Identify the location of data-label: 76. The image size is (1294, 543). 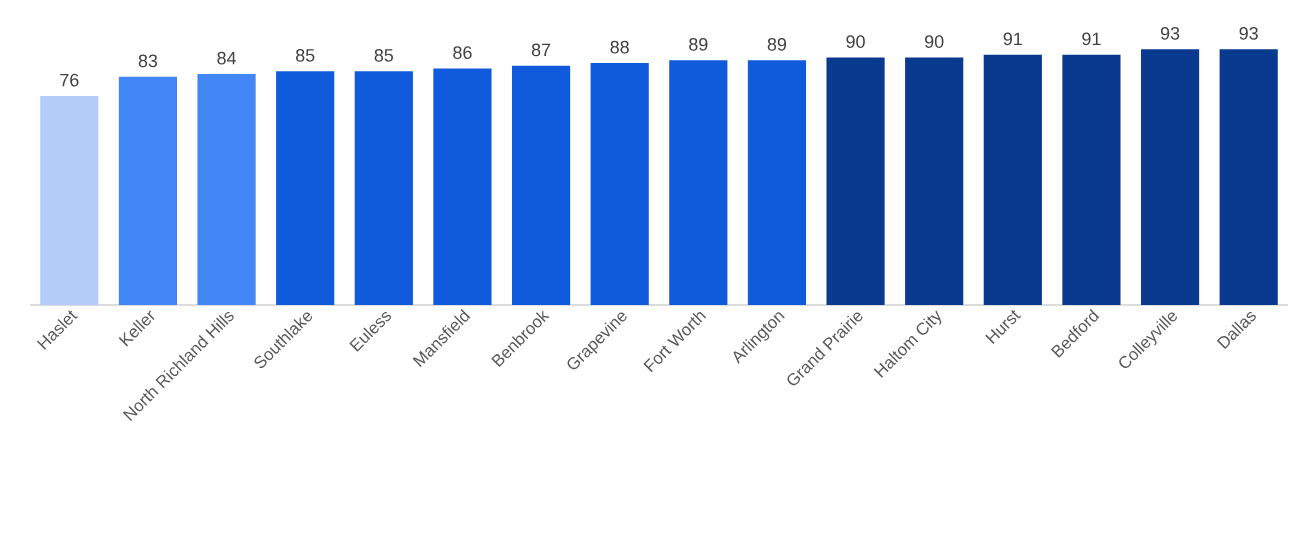
(69, 80).